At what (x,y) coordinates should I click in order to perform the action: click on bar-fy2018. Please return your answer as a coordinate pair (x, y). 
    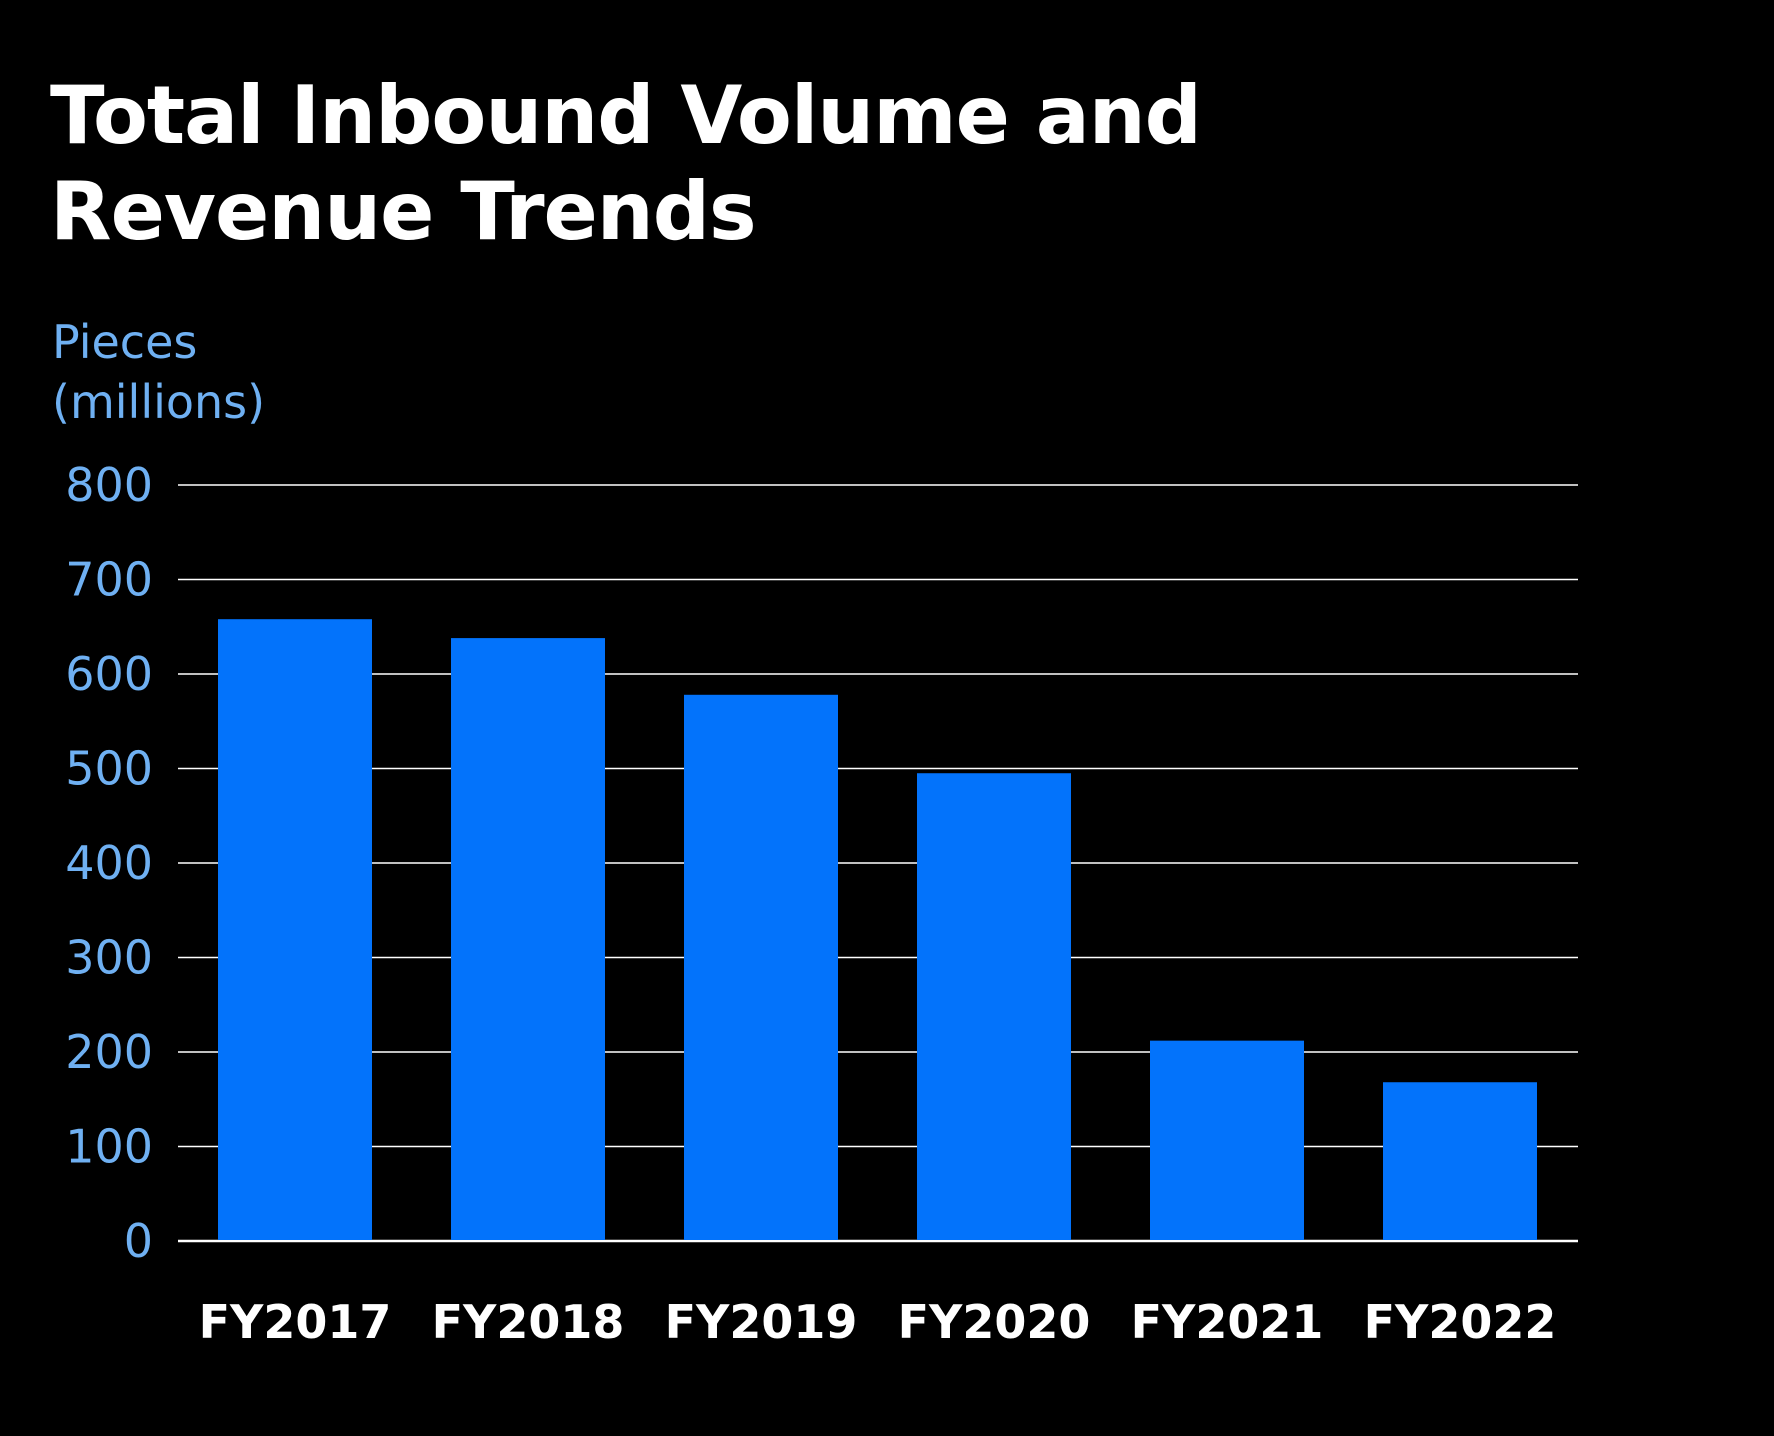
    Looking at the image, I should click on (528, 939).